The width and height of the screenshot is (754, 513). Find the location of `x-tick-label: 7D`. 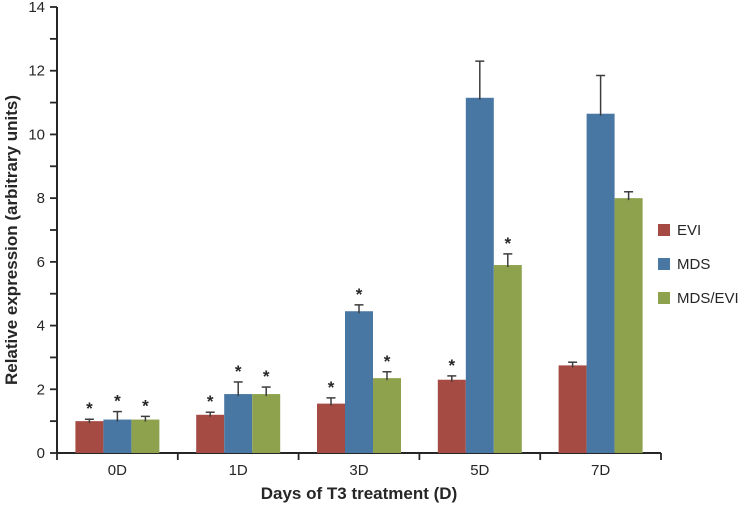

x-tick-label: 7D is located at coordinates (600, 470).